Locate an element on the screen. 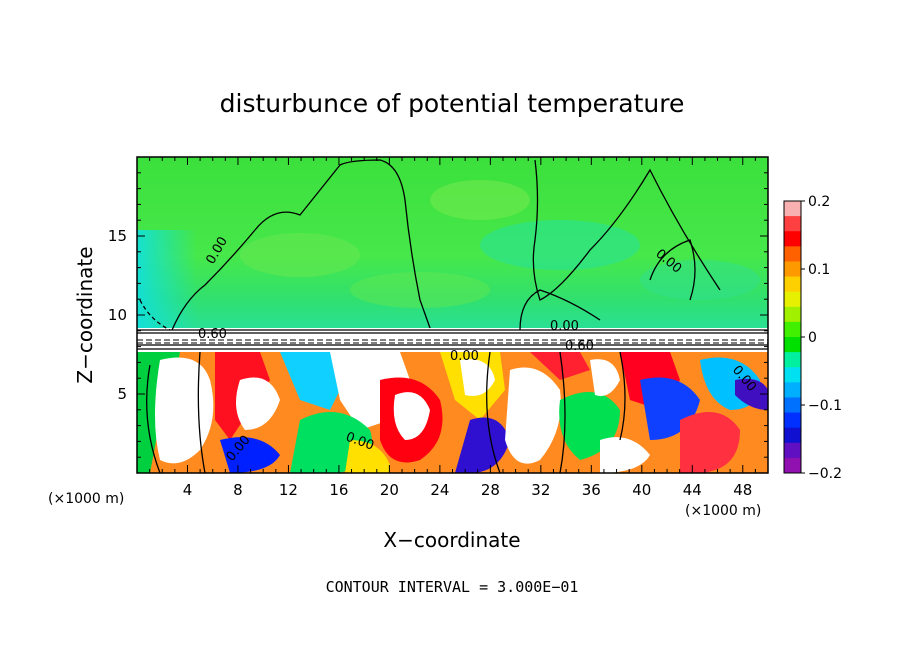  x-tick-label: 48 is located at coordinates (742, 490).